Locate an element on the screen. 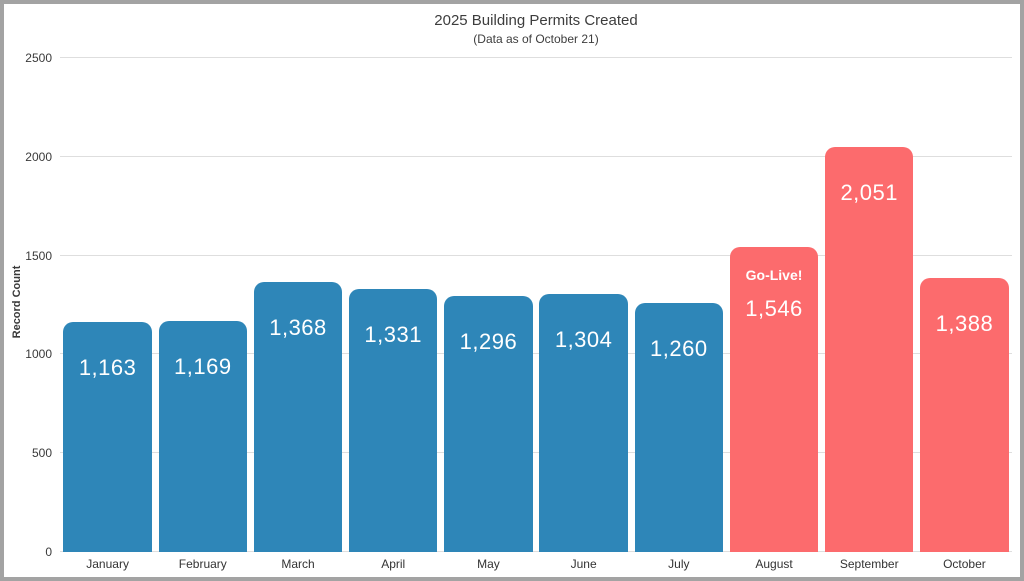 This screenshot has height=581, width=1024. bar-may: 1,296 is located at coordinates (488, 423).